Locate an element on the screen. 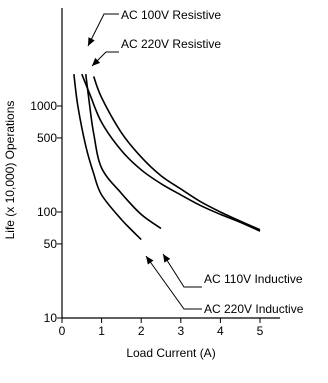 The height and width of the screenshot is (383, 328). series-label: AC 100V Resistive is located at coordinates (171, 15).